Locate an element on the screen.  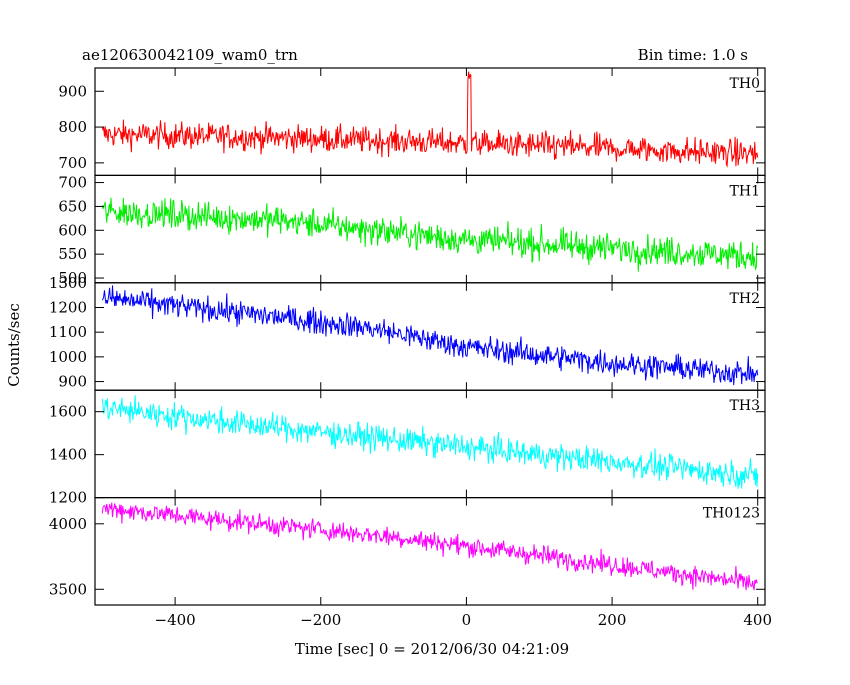
panel-th1: 500 550 600 650 700 TH1 is located at coordinates (412, 230).